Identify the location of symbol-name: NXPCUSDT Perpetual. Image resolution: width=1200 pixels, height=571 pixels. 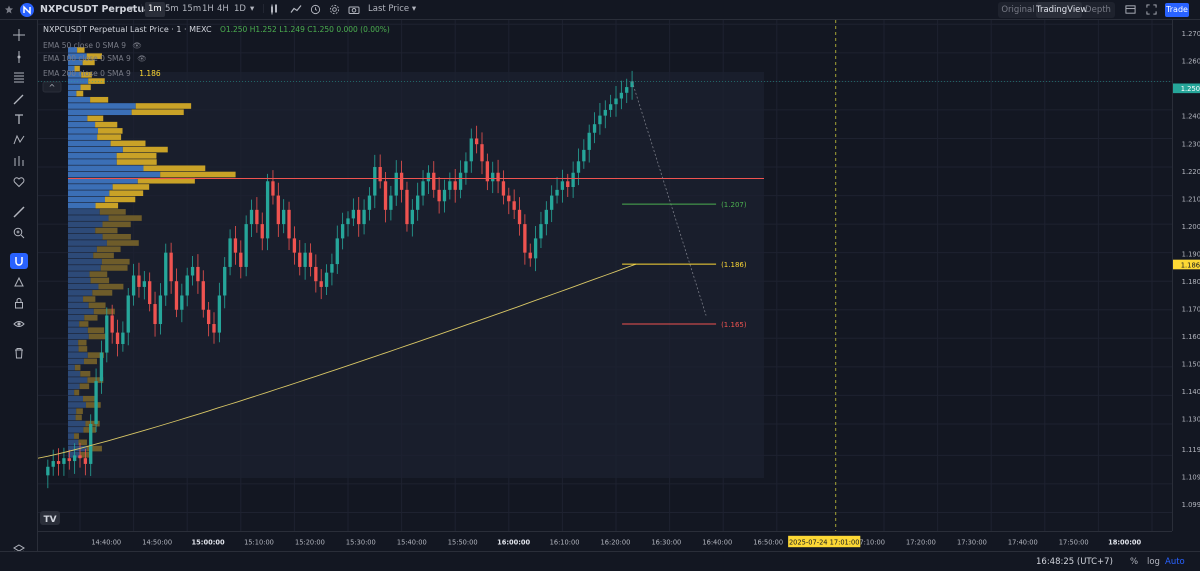
(97, 9).